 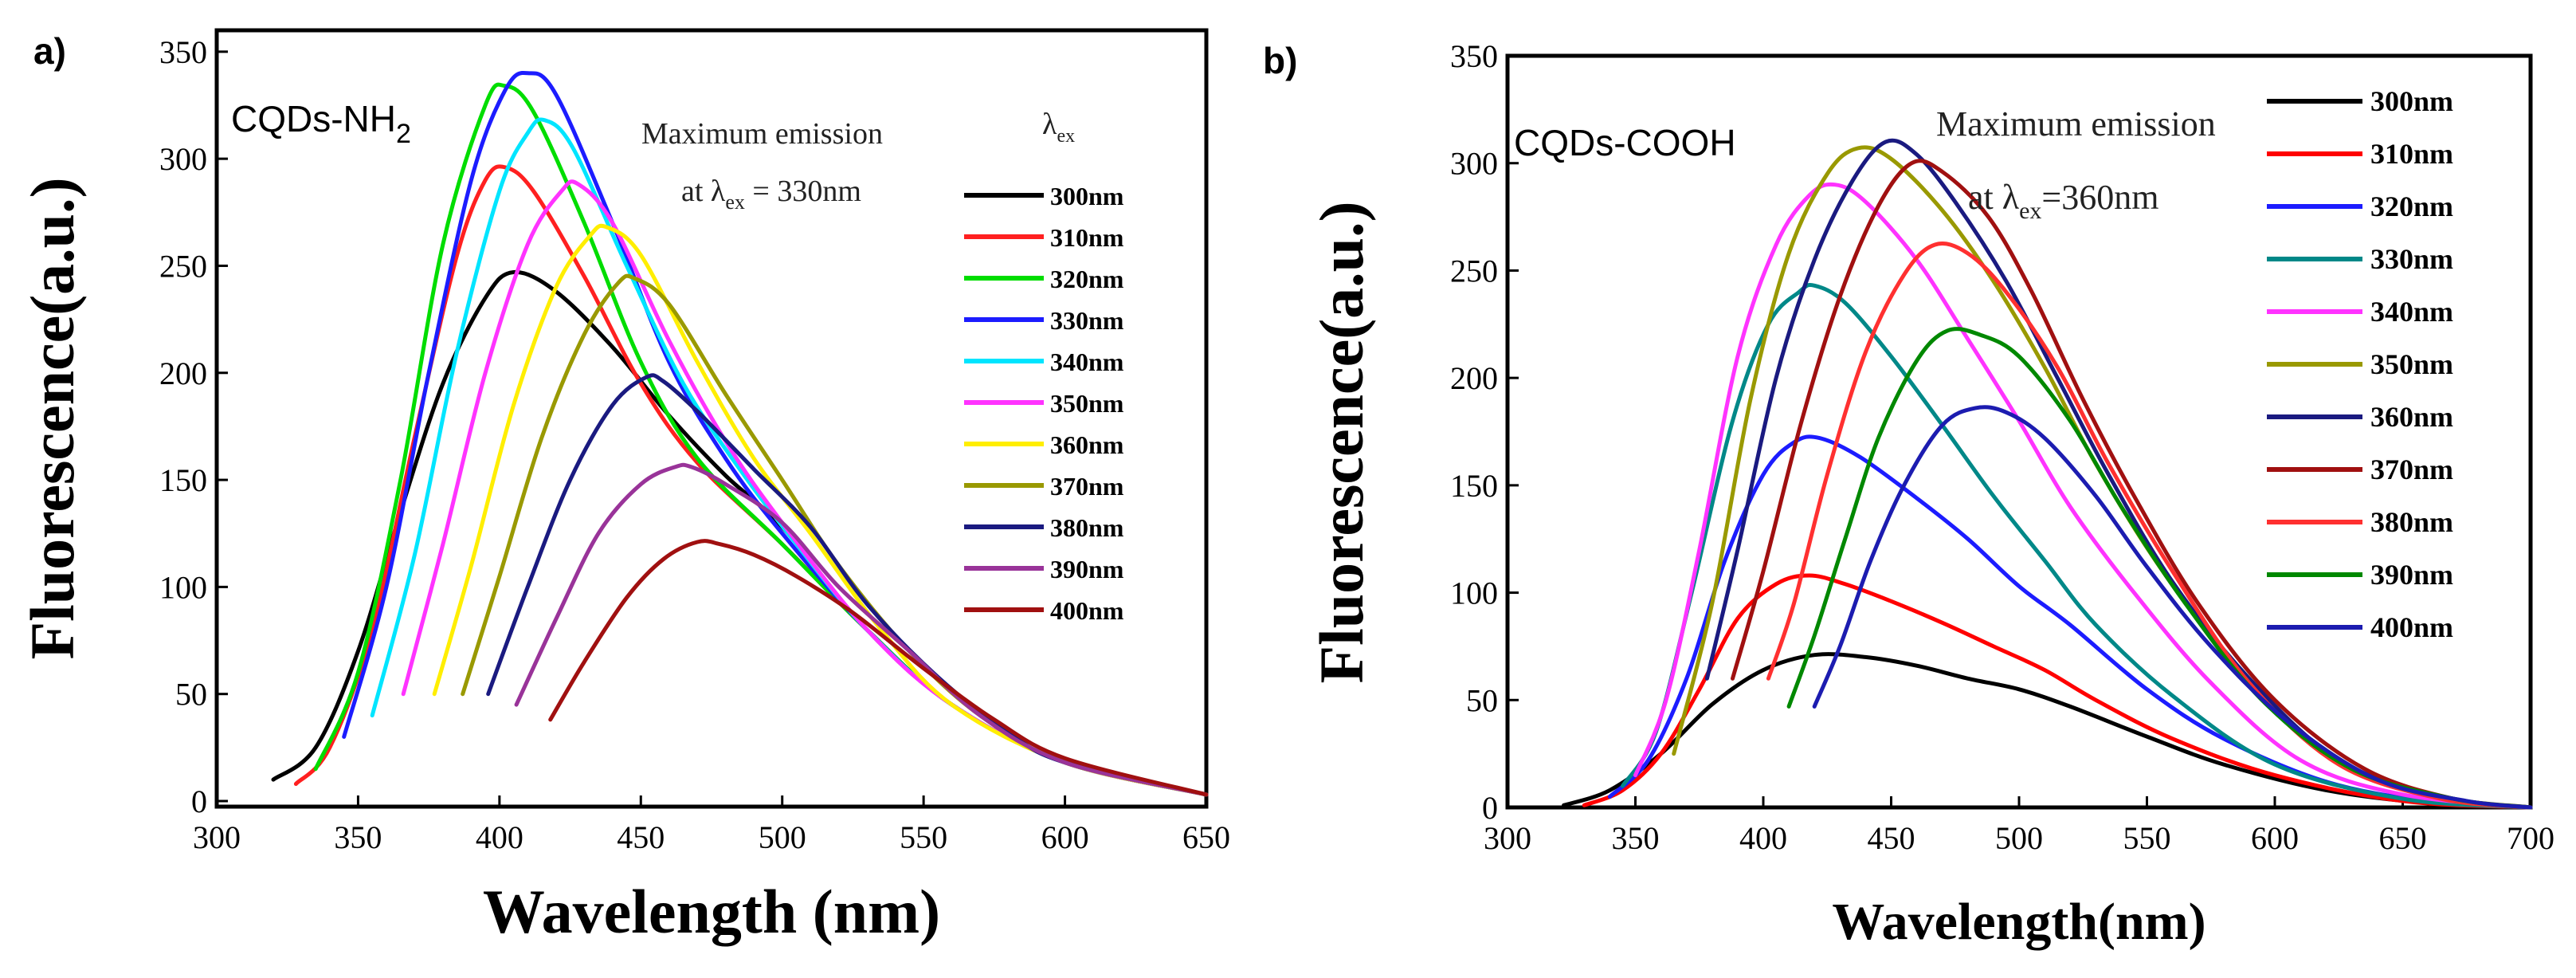 I want to click on panel-a-x-tick-label: 450, so click(x=641, y=837).